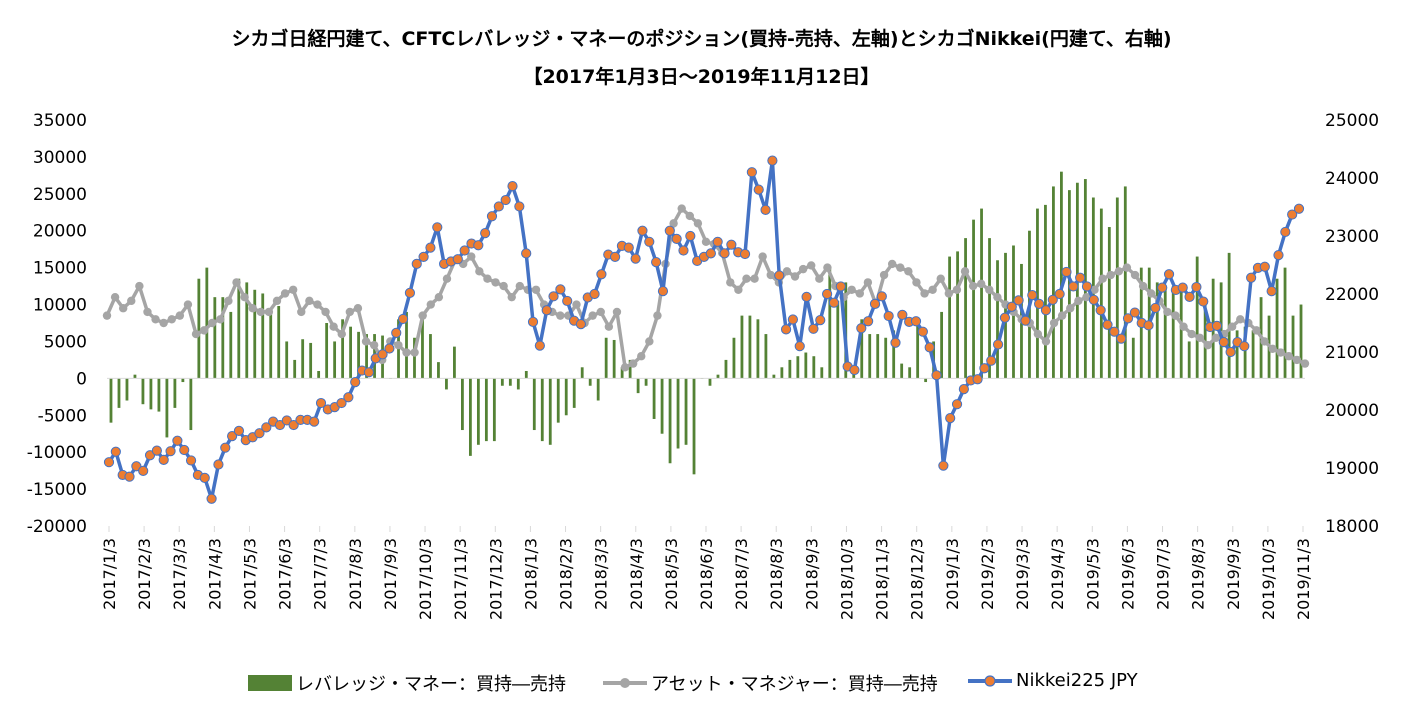  Describe the element at coordinates (60, 269) in the screenshot. I see `left-axis-tick: 15000` at that location.